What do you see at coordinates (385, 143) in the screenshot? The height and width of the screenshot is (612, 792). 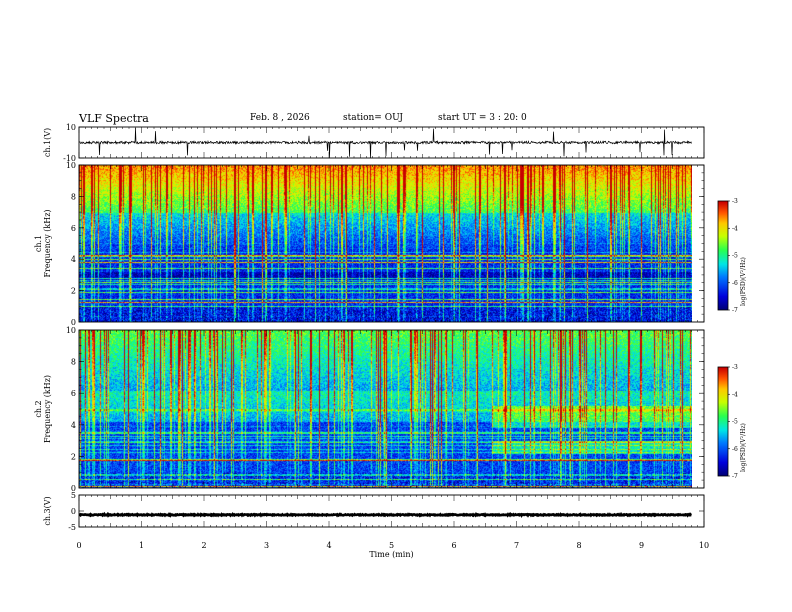 I see `ch1-waveform-trace` at bounding box center [385, 143].